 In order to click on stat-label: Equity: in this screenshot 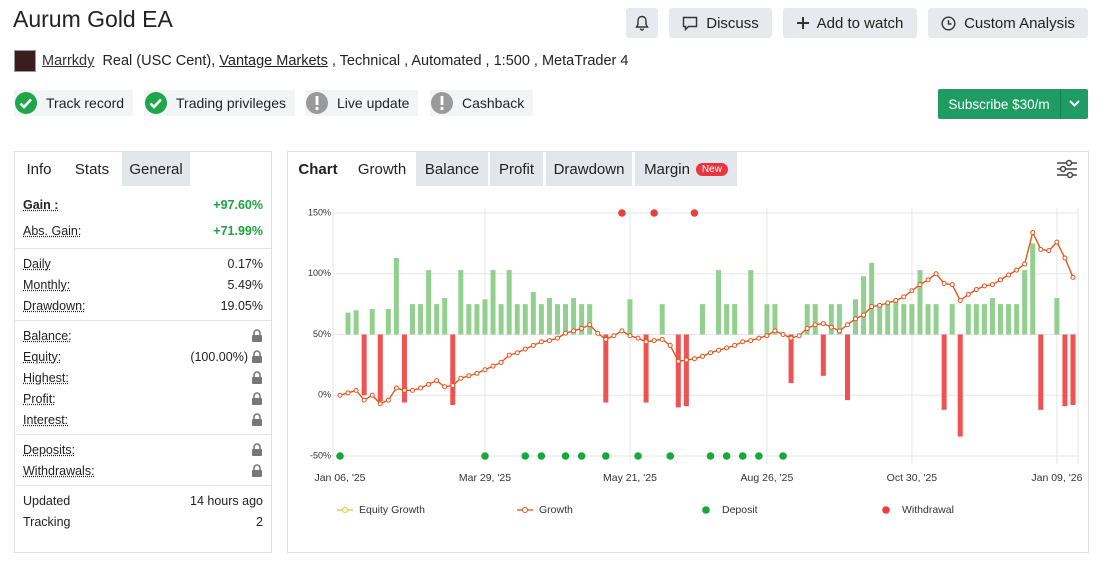, I will do `click(42, 356)`.